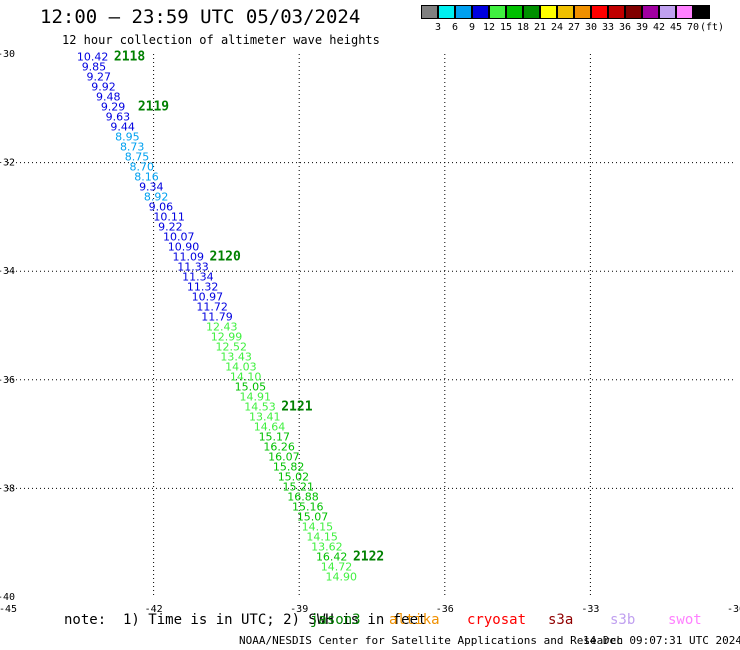 The width and height of the screenshot is (740, 650). I want to click on wave-height-label: 9.92, so click(103, 87).